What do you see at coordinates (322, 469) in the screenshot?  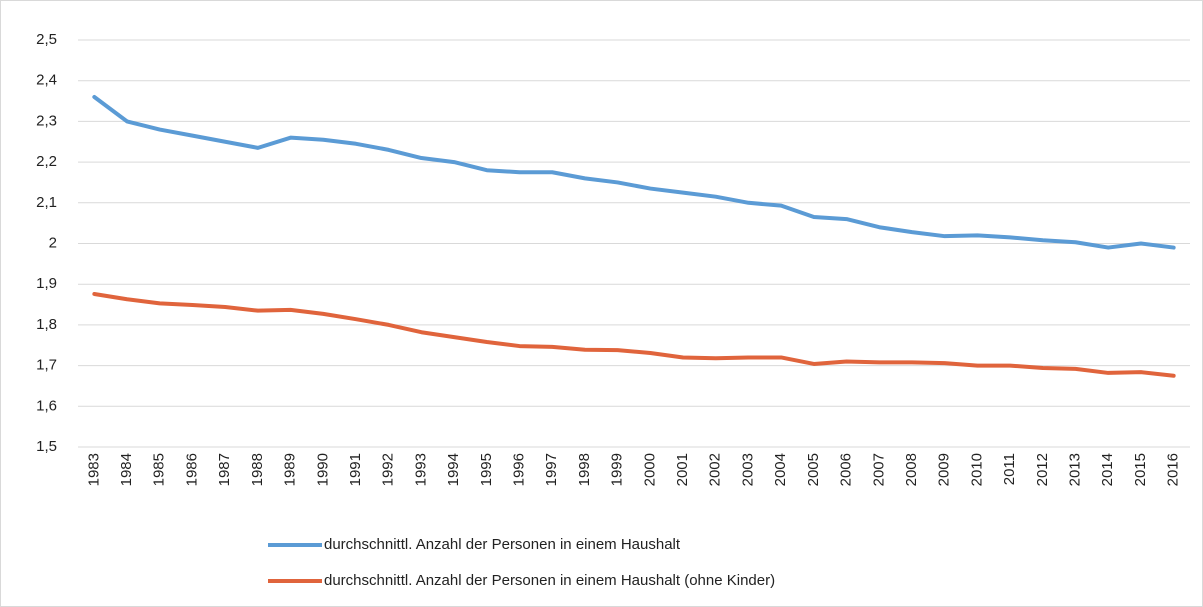 I see `x-tick-label: 1990` at bounding box center [322, 469].